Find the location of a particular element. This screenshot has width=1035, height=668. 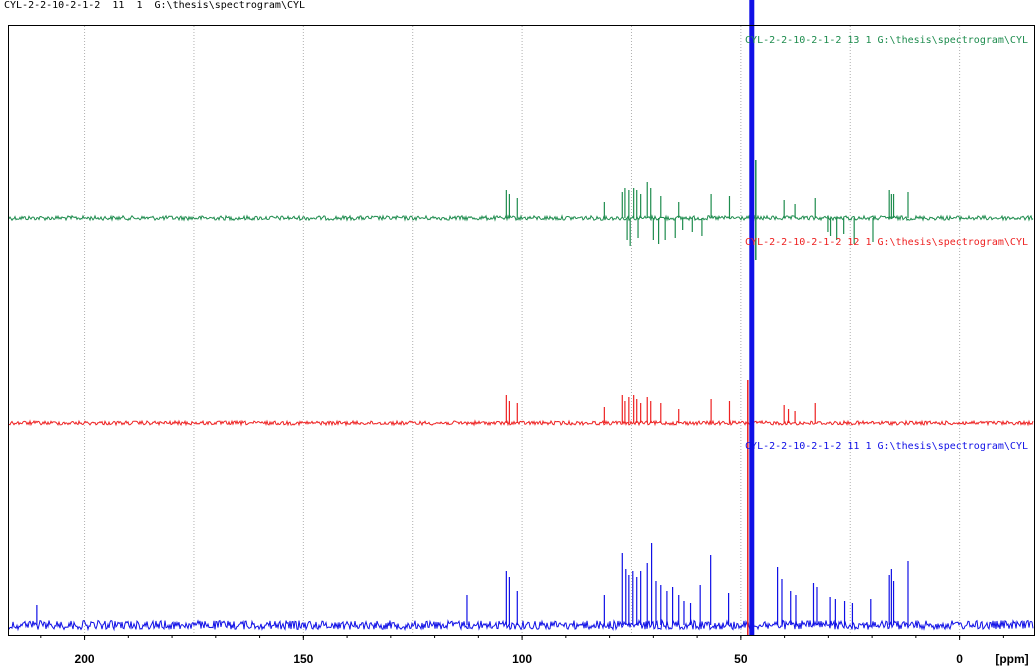

solvent-band is located at coordinates (752, 317).